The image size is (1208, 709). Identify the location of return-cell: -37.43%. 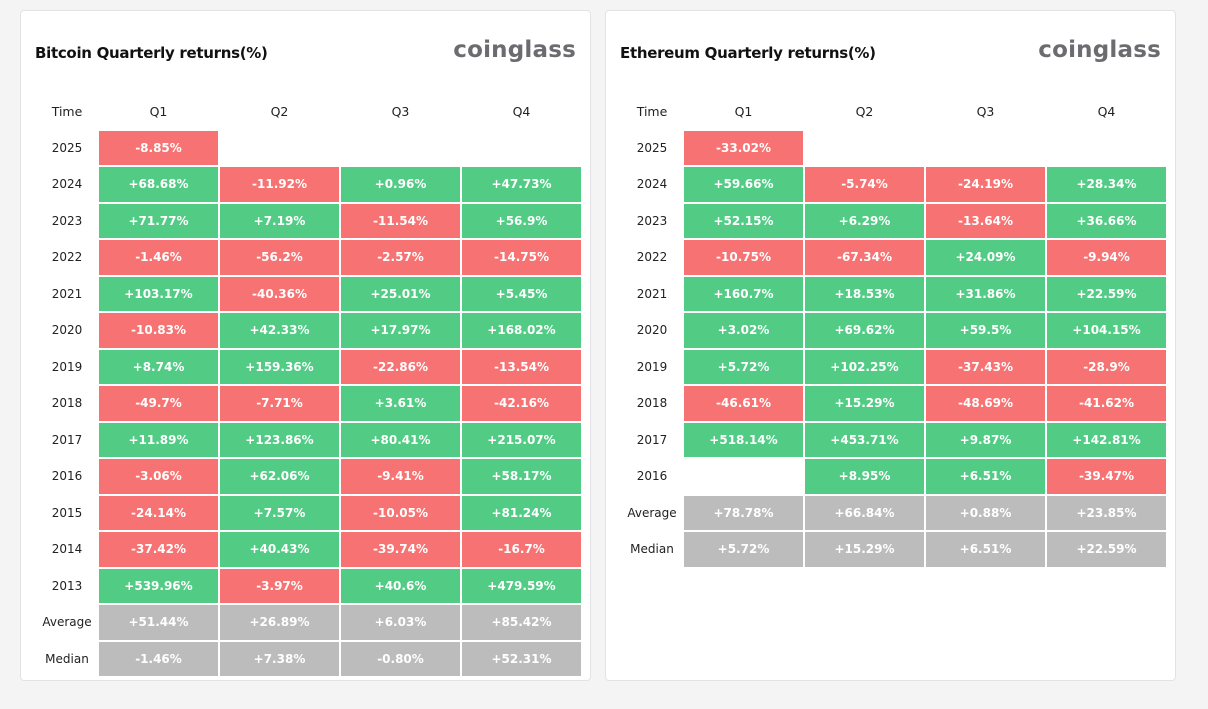
(985, 366).